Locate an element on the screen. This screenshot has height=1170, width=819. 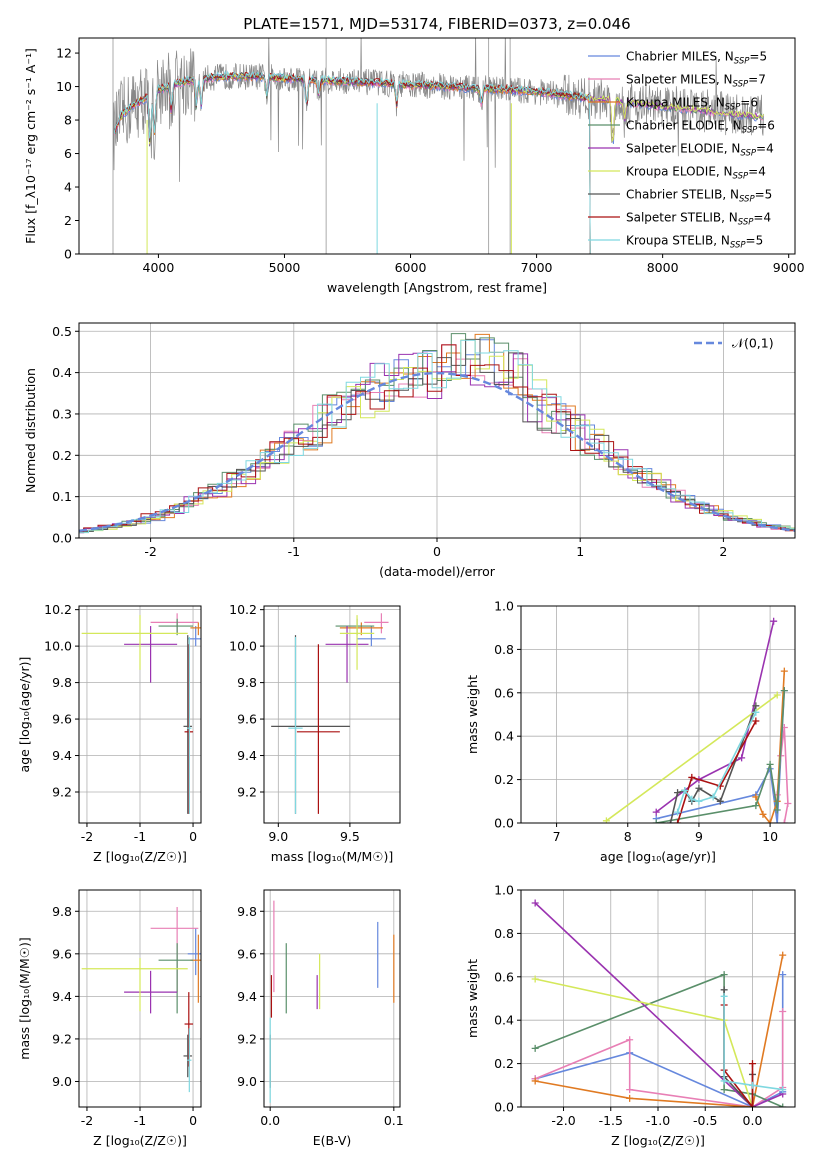
histogram-kroupa-stelib is located at coordinates (437, 436).